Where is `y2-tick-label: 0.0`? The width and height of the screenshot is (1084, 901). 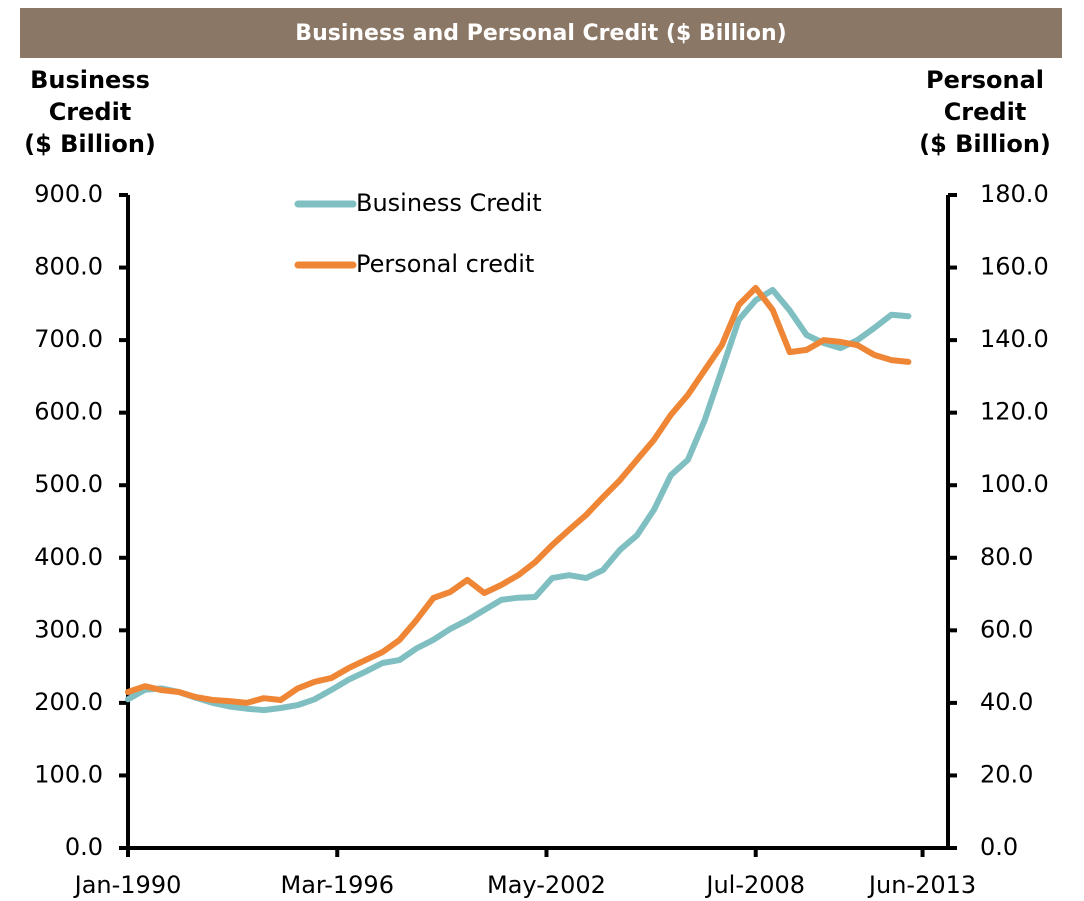
y2-tick-label: 0.0 is located at coordinates (999, 847).